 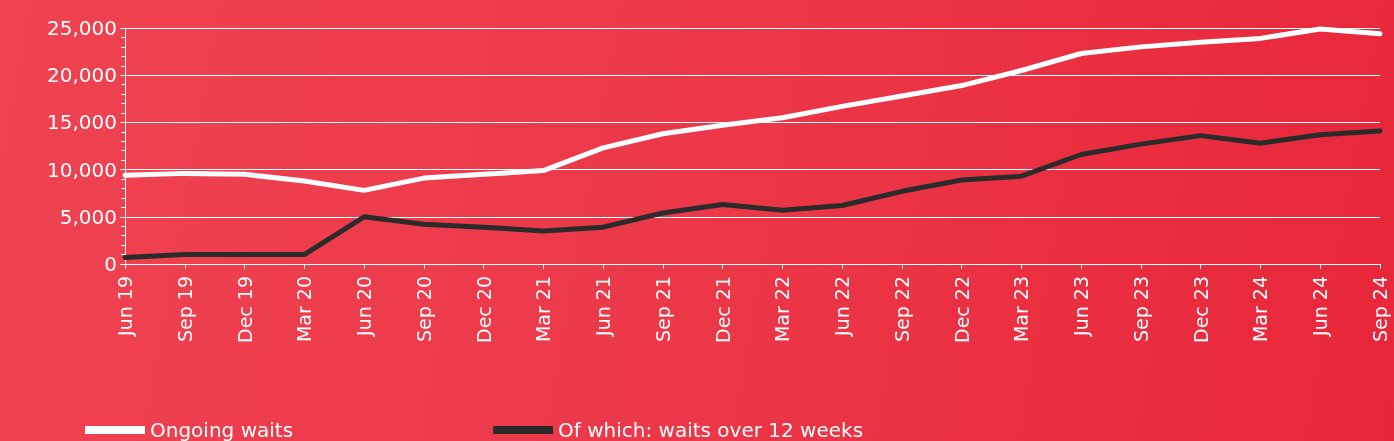 I want to click on x-tick-label: Sep 19, so click(x=184, y=309).